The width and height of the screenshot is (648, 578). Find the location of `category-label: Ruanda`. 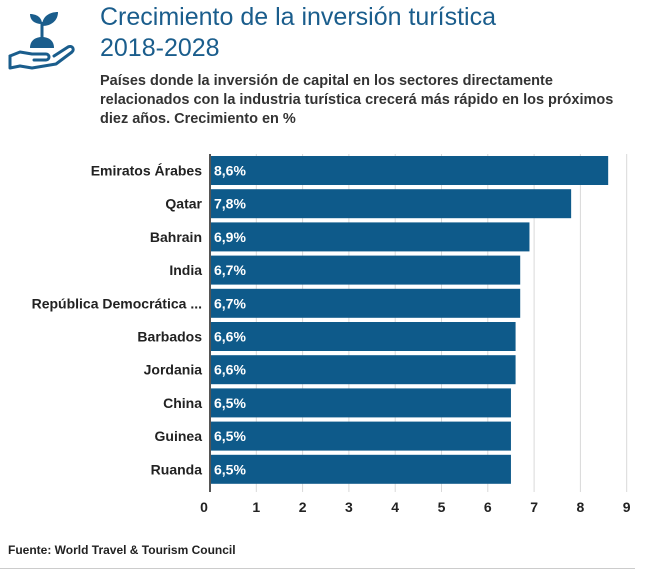

category-label: Ruanda is located at coordinates (177, 469).